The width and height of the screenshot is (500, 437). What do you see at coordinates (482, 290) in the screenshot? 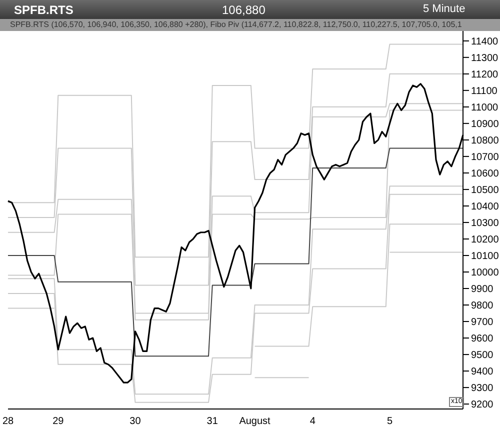
I see `y-tick-label: 9900` at bounding box center [482, 290].